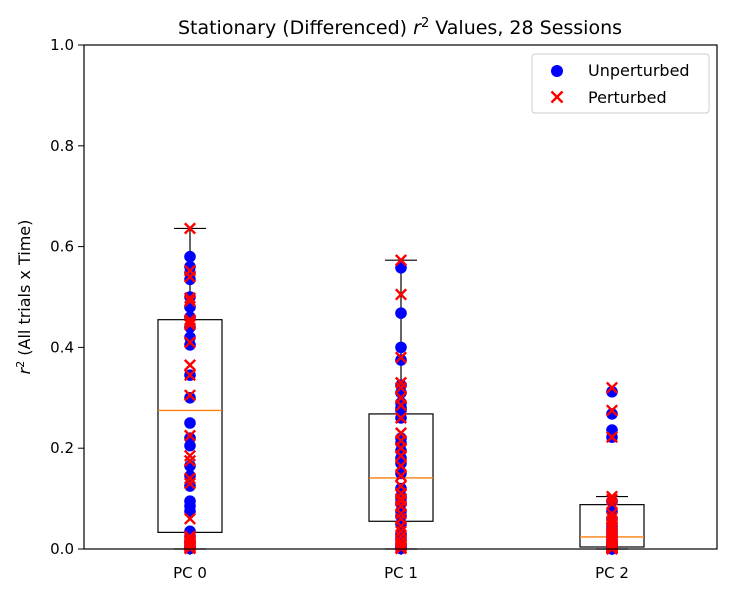  I want to click on y-tick-label: 0.4, so click(62, 347).